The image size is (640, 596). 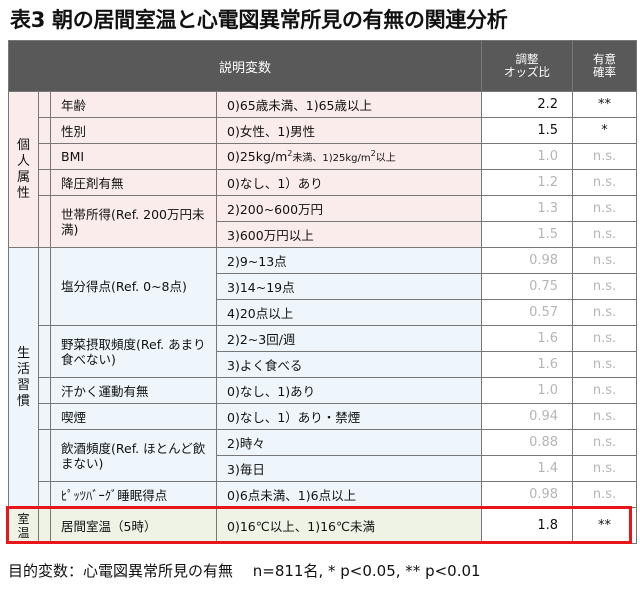 I want to click on variable-bmi: BMI, so click(x=133, y=156).